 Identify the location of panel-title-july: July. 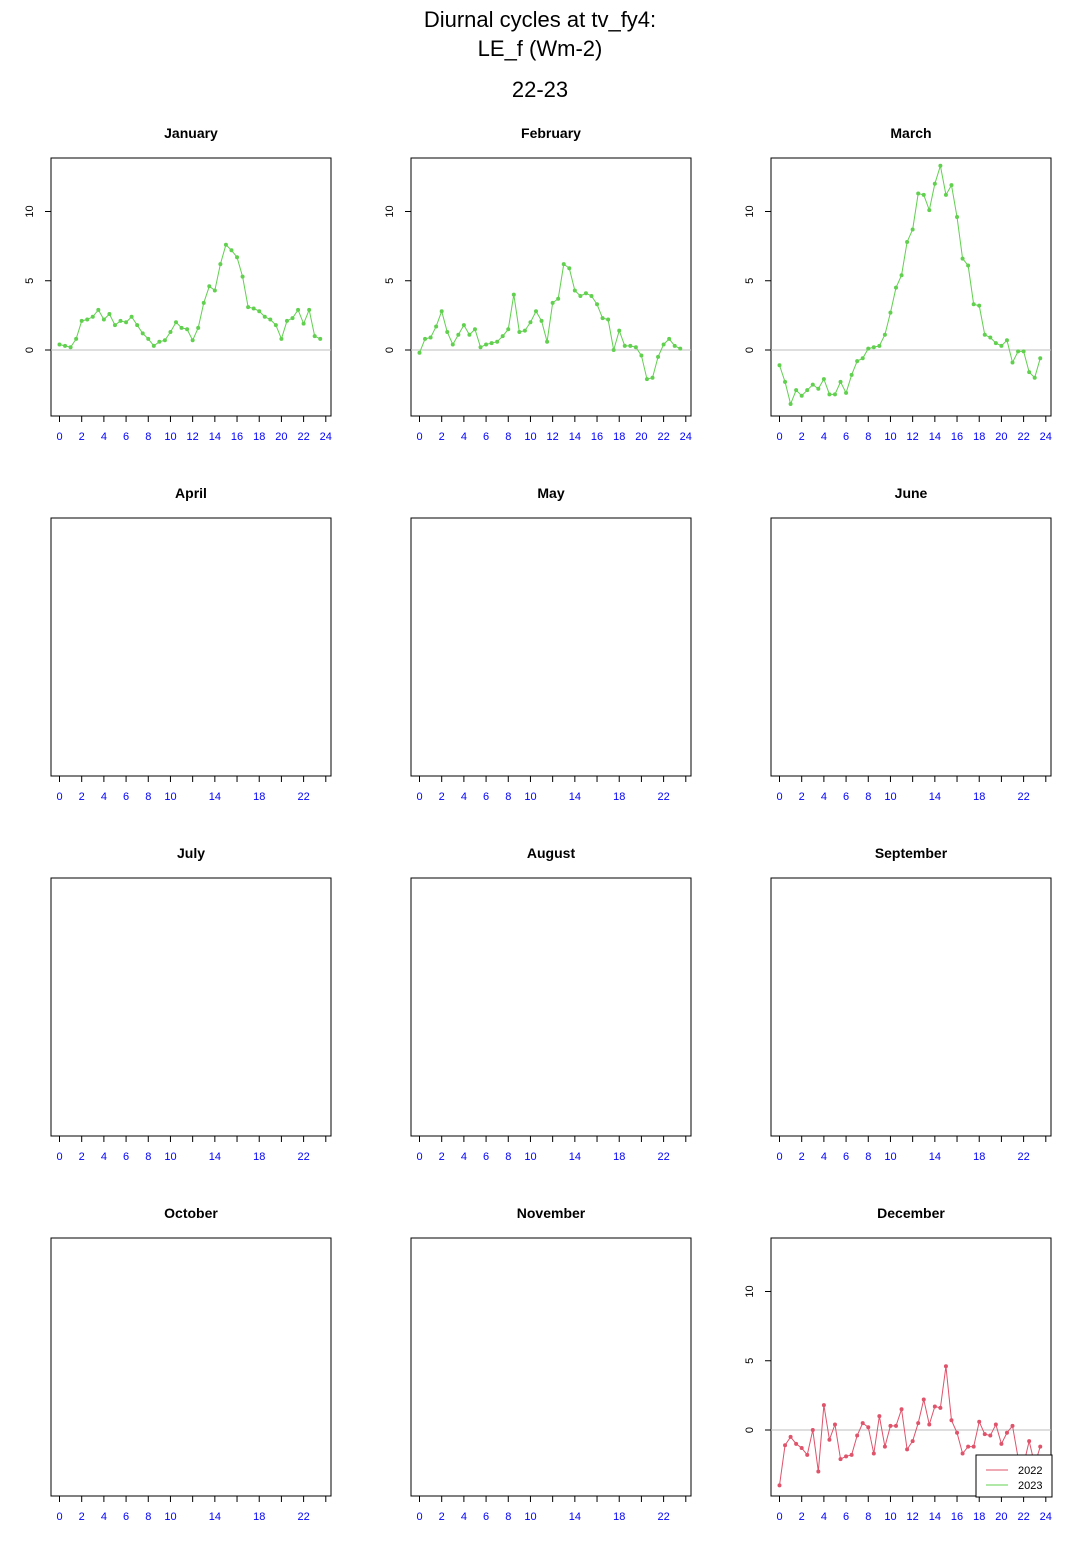
(191, 853).